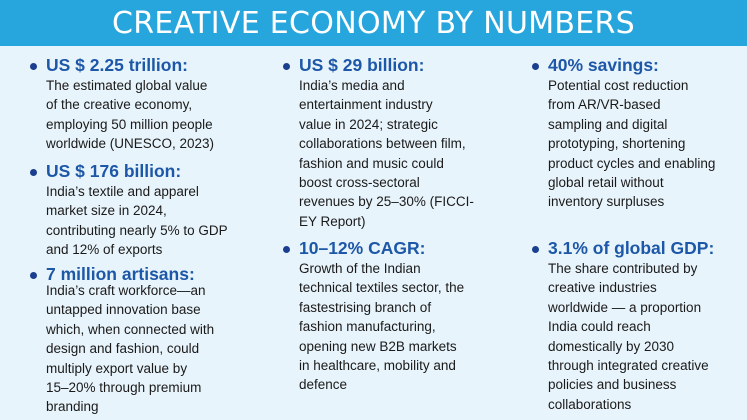 The image size is (747, 420). I want to click on stat-value: 10–12% CAGR:, so click(362, 248).